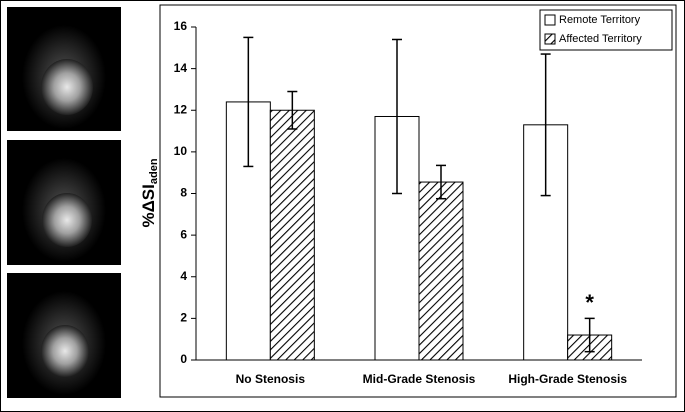 The height and width of the screenshot is (412, 685). What do you see at coordinates (600, 20) in the screenshot?
I see `legend-label: Remote Territory` at bounding box center [600, 20].